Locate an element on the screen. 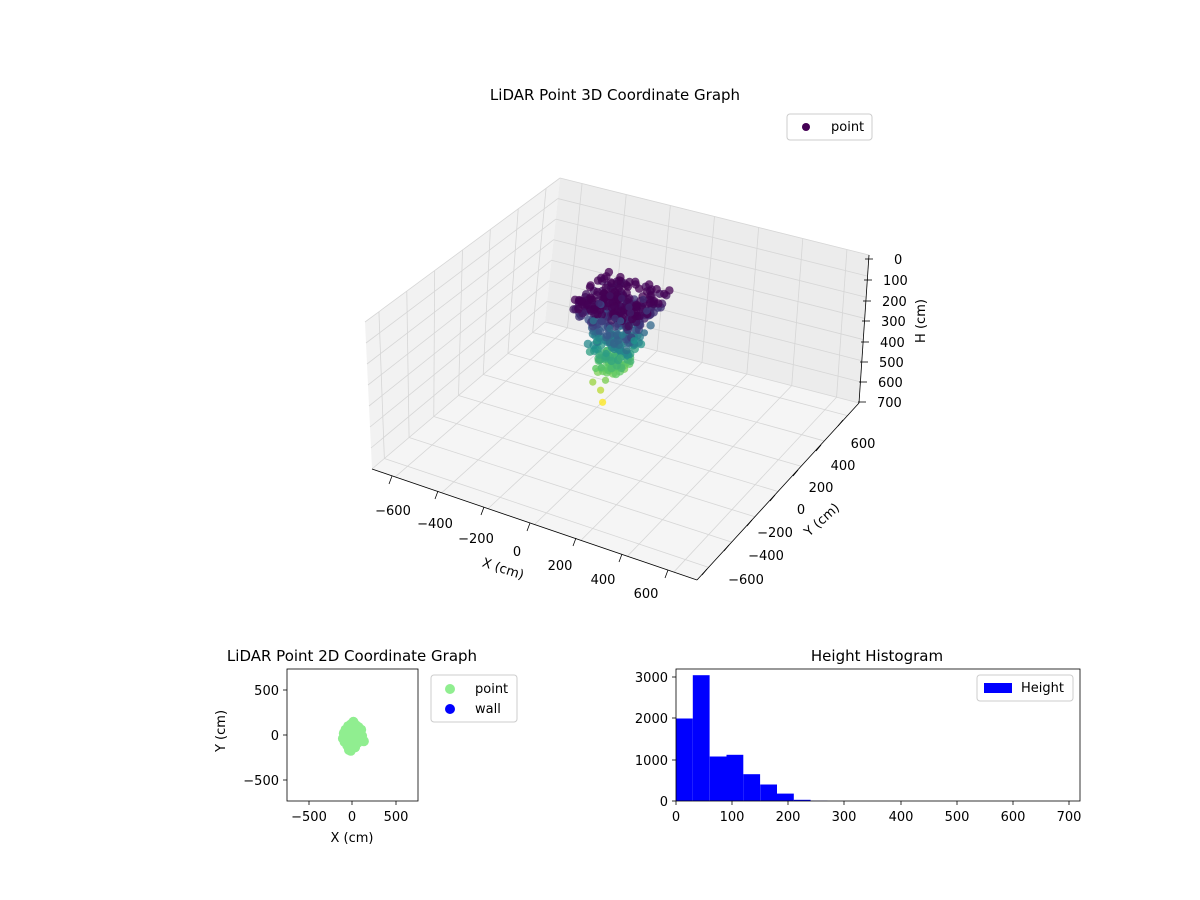 This screenshot has width=1200, height=900. y-tick-label-3d: 200 is located at coordinates (821, 488).